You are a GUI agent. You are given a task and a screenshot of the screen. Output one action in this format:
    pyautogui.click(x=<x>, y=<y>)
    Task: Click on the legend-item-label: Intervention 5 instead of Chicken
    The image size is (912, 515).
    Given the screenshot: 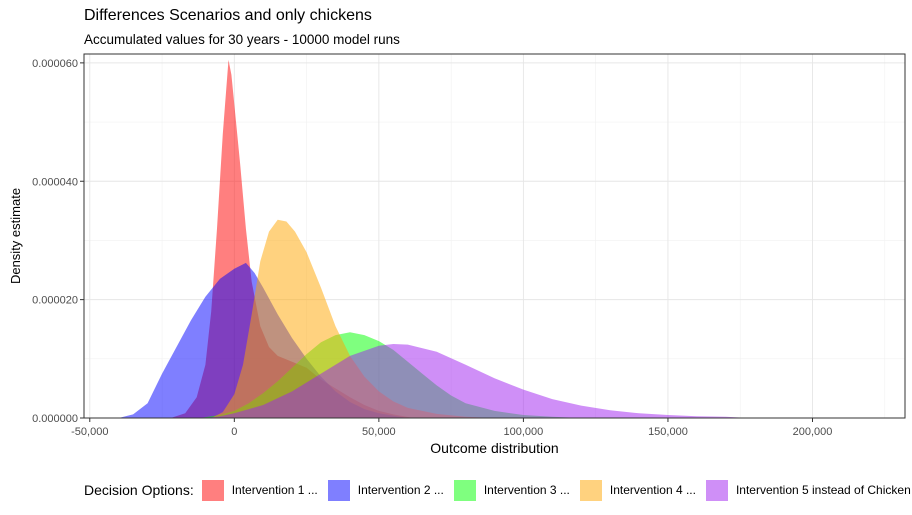 What is the action you would take?
    pyautogui.click(x=823, y=490)
    